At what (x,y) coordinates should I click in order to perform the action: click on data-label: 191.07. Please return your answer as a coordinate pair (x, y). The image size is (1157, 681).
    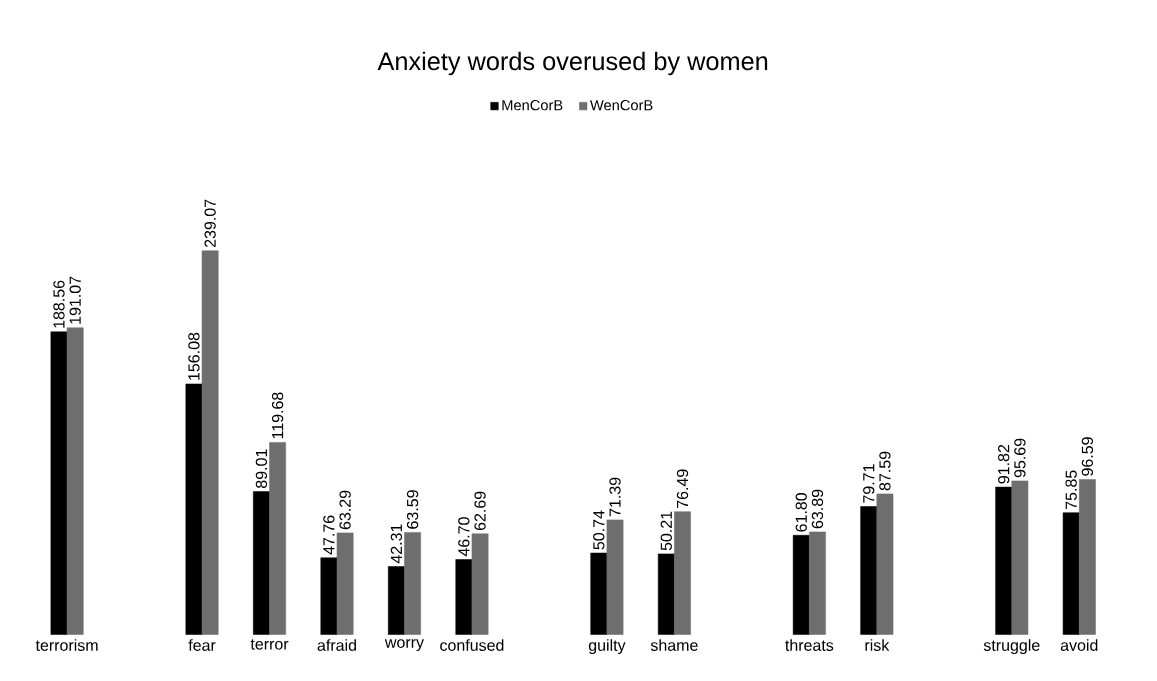
    Looking at the image, I should click on (75, 300).